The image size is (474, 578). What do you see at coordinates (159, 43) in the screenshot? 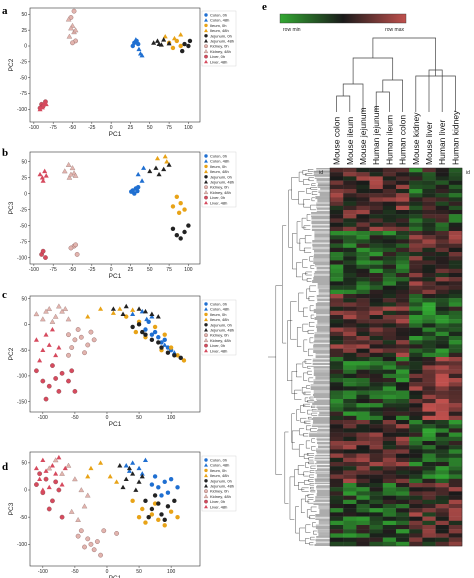
I see `data-point-jejunum-48h` at bounding box center [159, 43].